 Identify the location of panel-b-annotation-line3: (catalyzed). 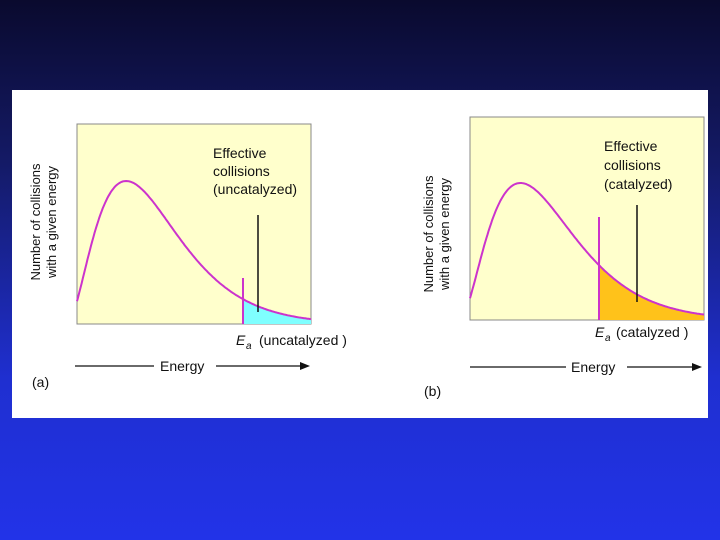
(638, 184).